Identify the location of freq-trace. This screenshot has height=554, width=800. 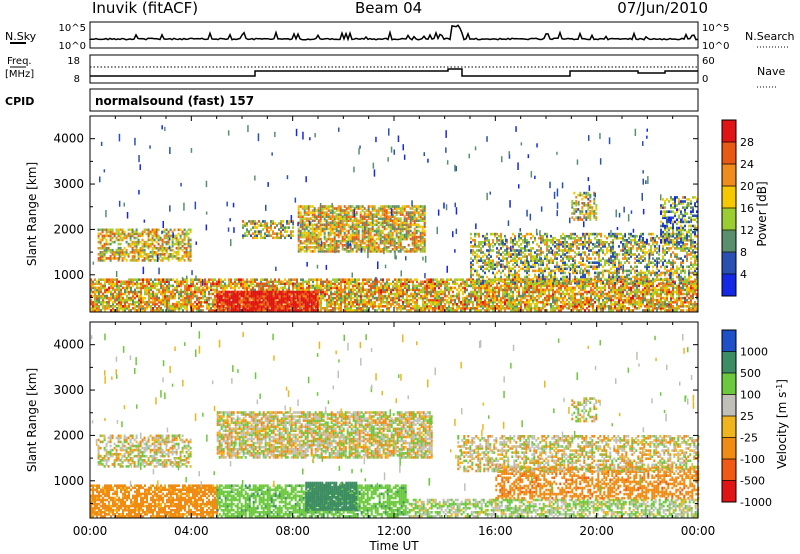
(394, 72).